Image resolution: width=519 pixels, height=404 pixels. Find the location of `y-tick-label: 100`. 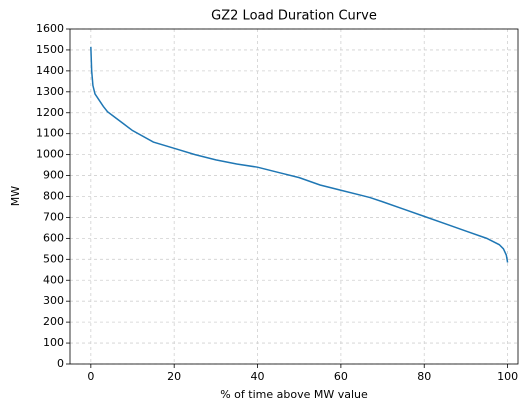

y-tick-label: 100 is located at coordinates (53, 342).